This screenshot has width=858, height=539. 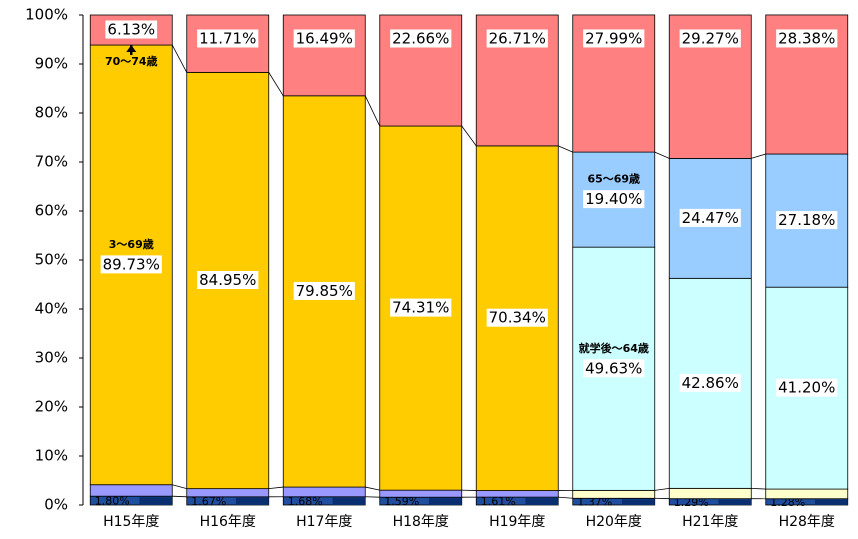 I want to click on y-tick-label: 40%, so click(x=51, y=309).